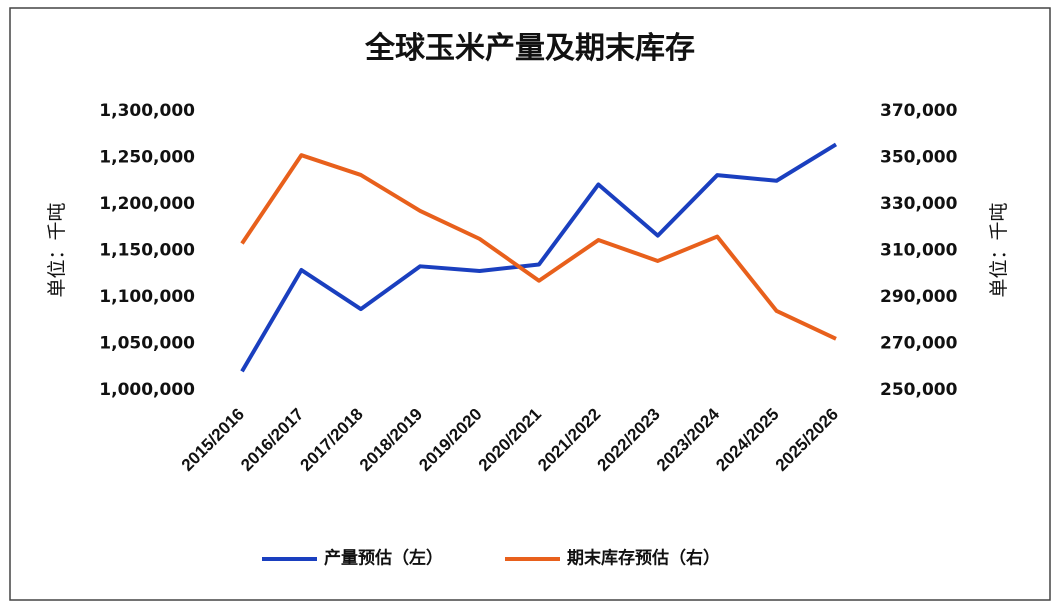 The height and width of the screenshot is (609, 1060). Describe the element at coordinates (919, 204) in the screenshot. I see `y2-tick-label: 330,000` at that location.